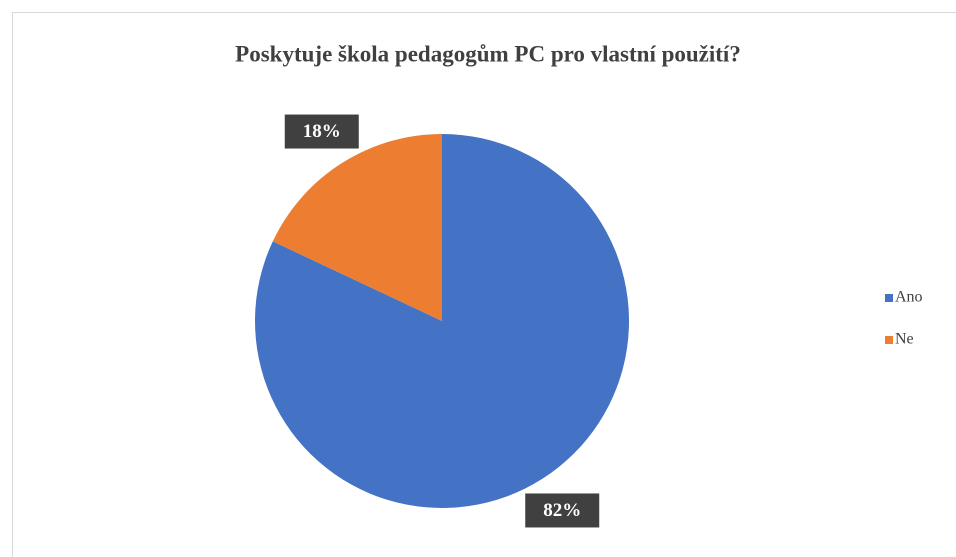  I want to click on legend-label: Ano, so click(909, 297).